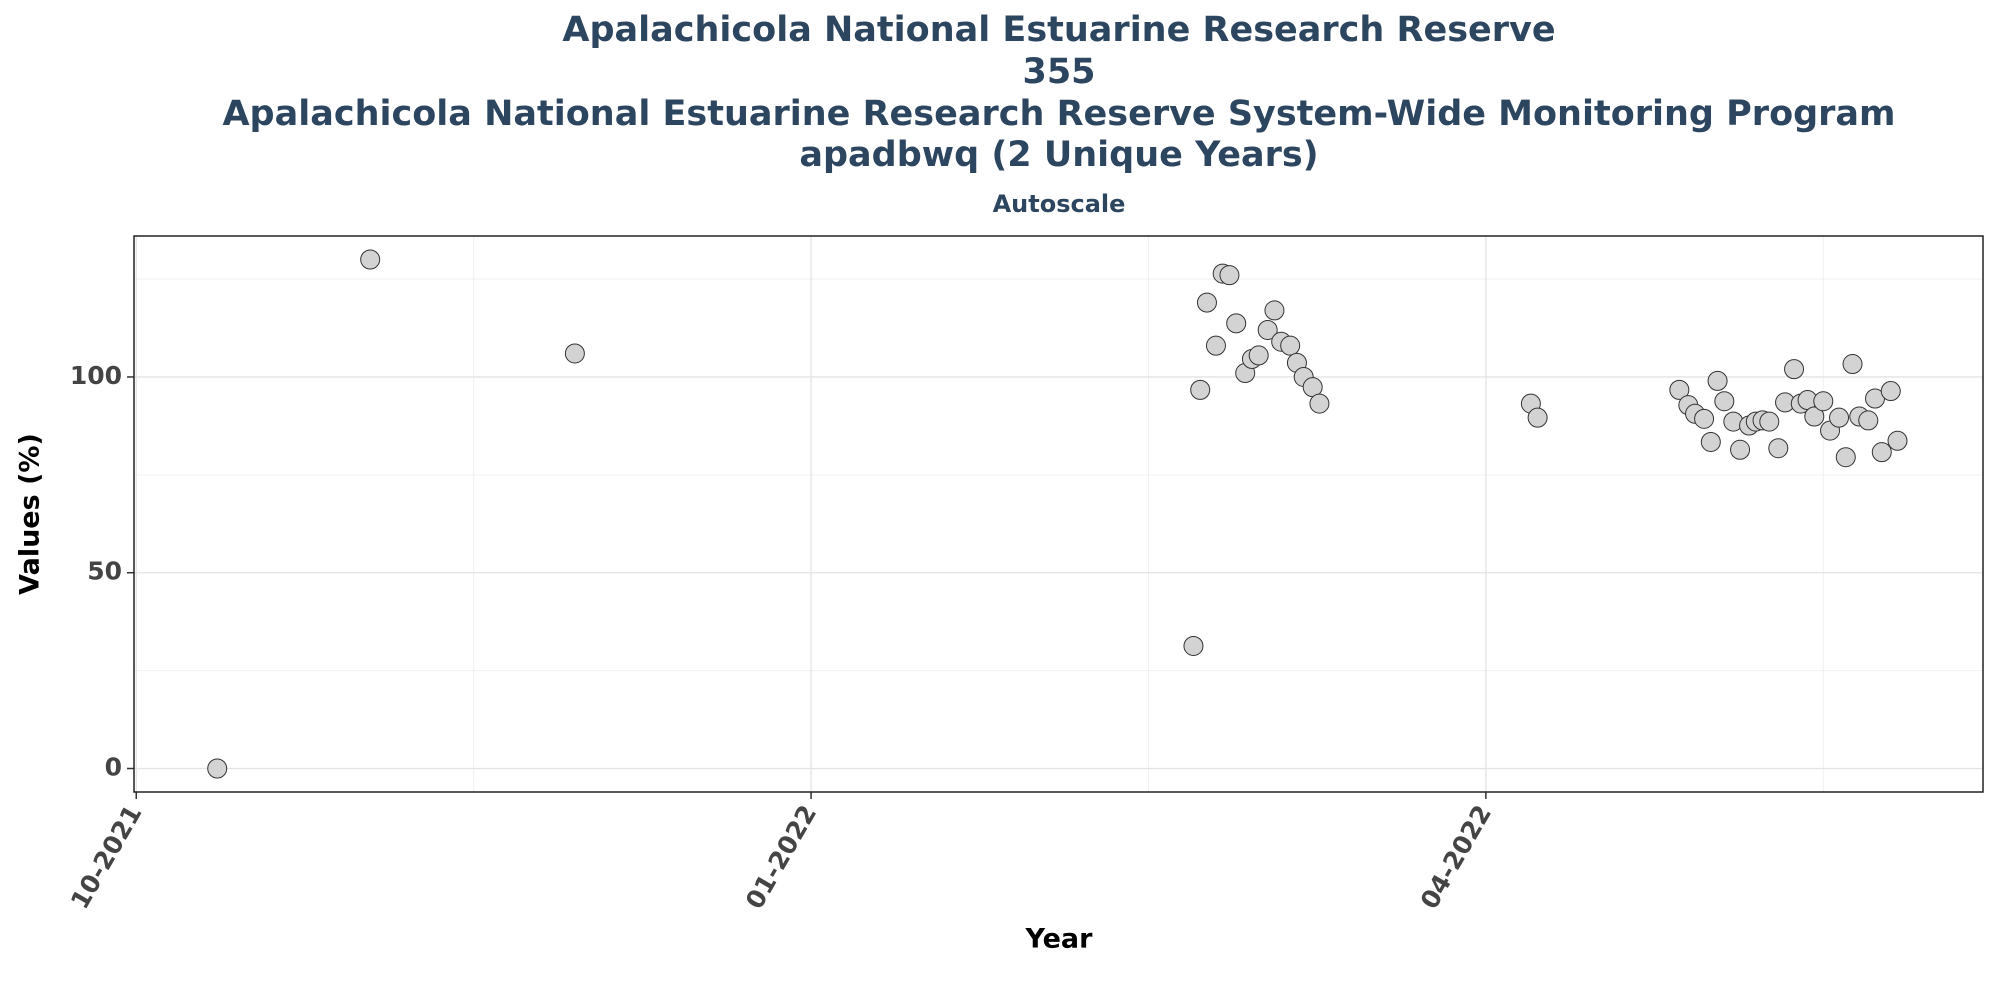 This screenshot has width=2000, height=1000. Describe the element at coordinates (1059, 939) in the screenshot. I see `x-axis-label: Year` at that location.